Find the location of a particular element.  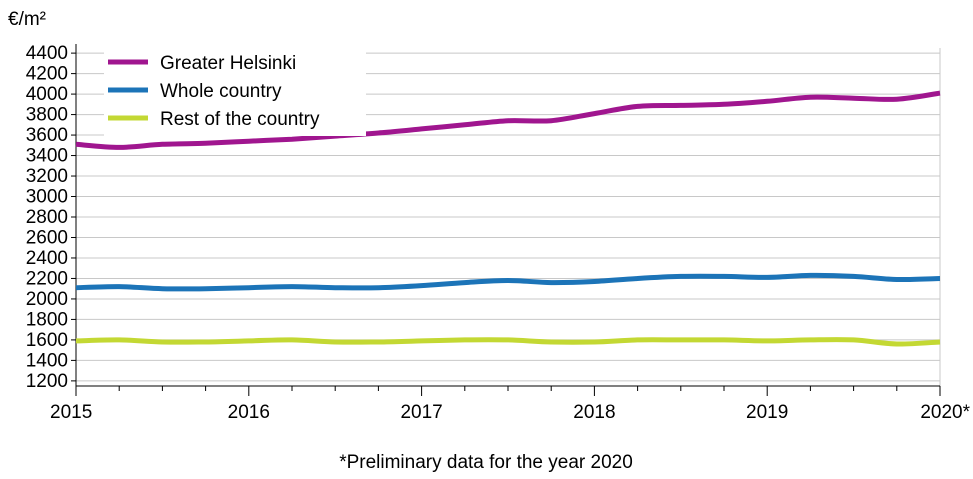

legend-label-whole-country: Whole country is located at coordinates (221, 91).